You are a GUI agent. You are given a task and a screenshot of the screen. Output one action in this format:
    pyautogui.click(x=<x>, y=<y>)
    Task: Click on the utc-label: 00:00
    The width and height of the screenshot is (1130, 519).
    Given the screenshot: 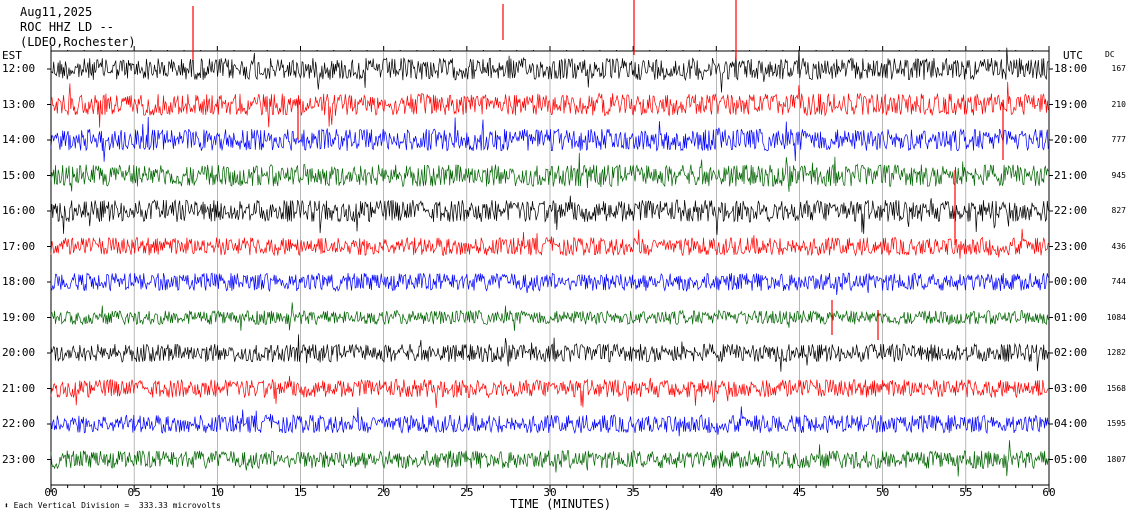 What is the action you would take?
    pyautogui.click(x=1071, y=281)
    